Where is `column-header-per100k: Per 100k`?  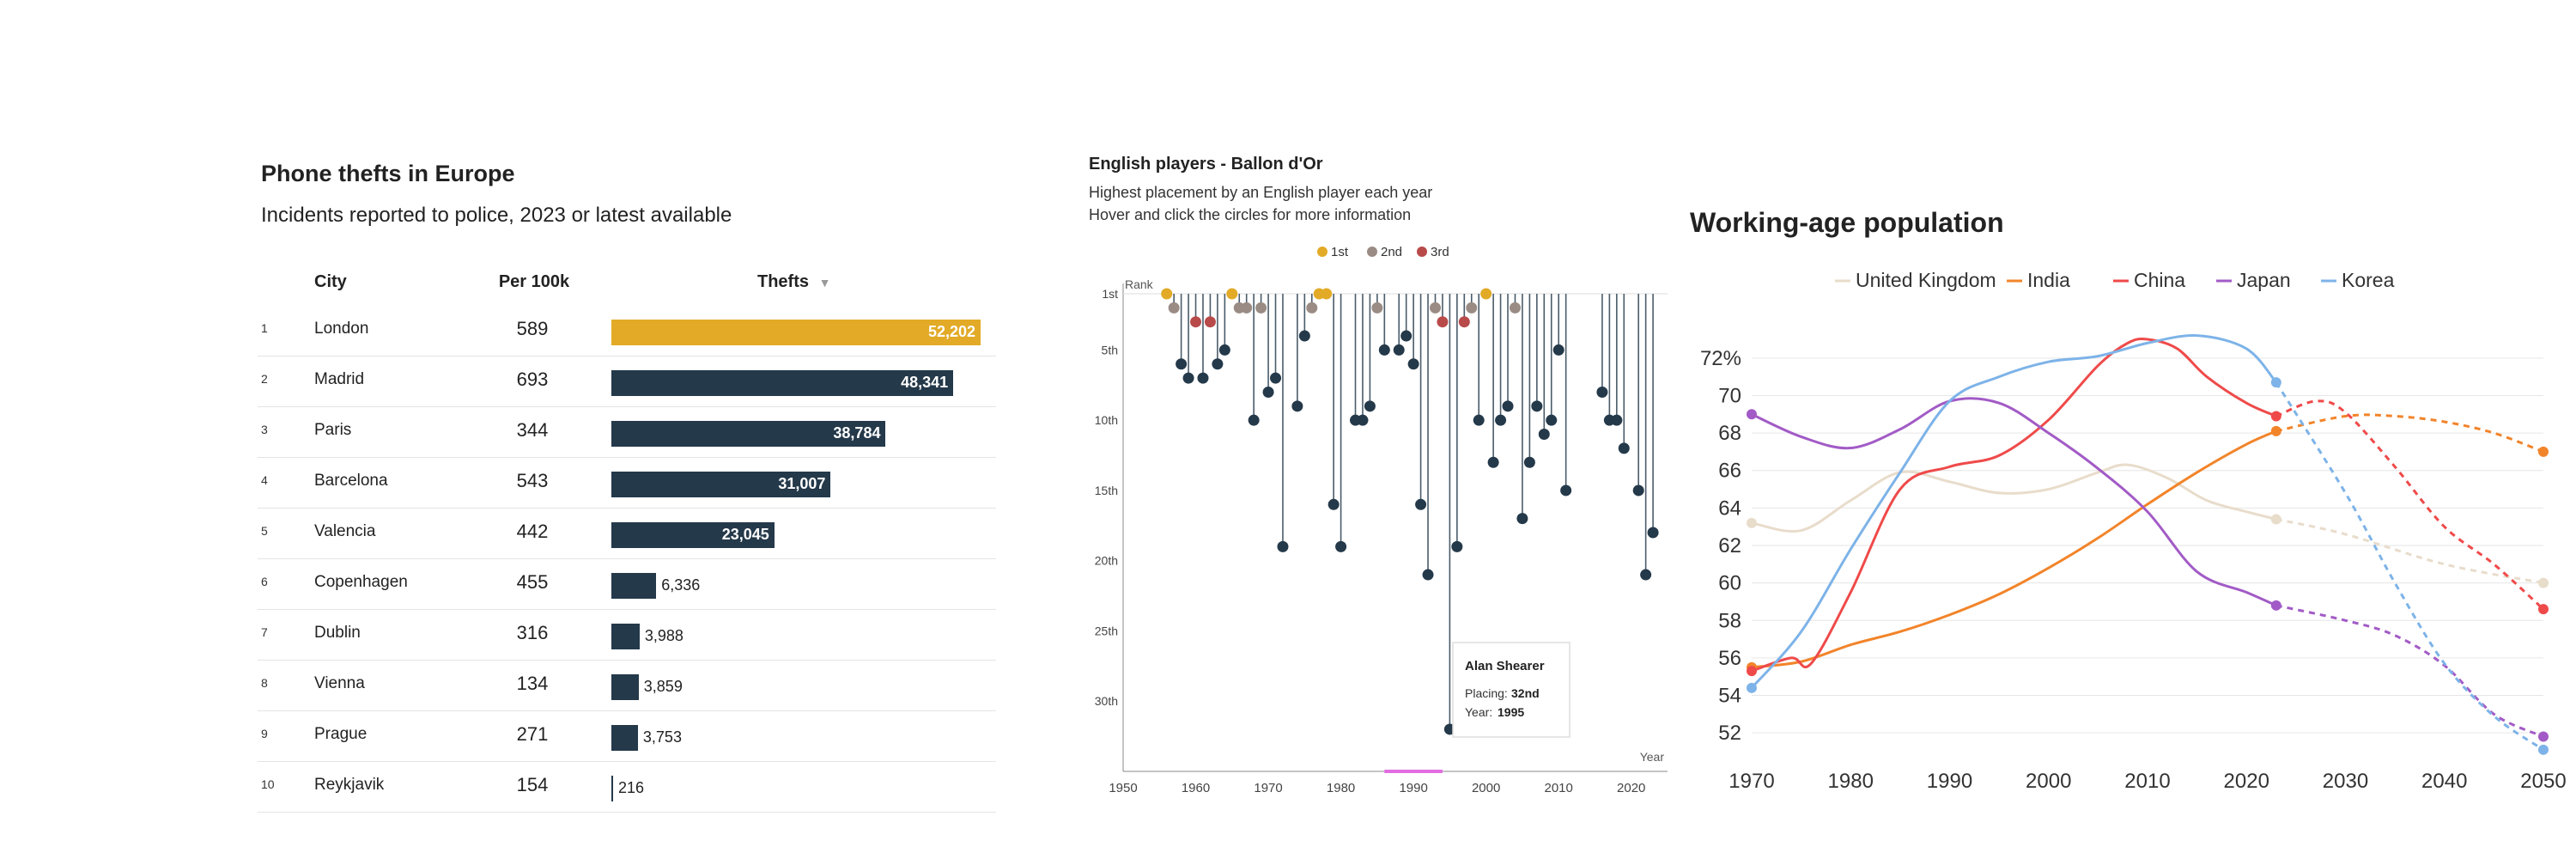
column-header-per100k: Per 100k is located at coordinates (534, 281).